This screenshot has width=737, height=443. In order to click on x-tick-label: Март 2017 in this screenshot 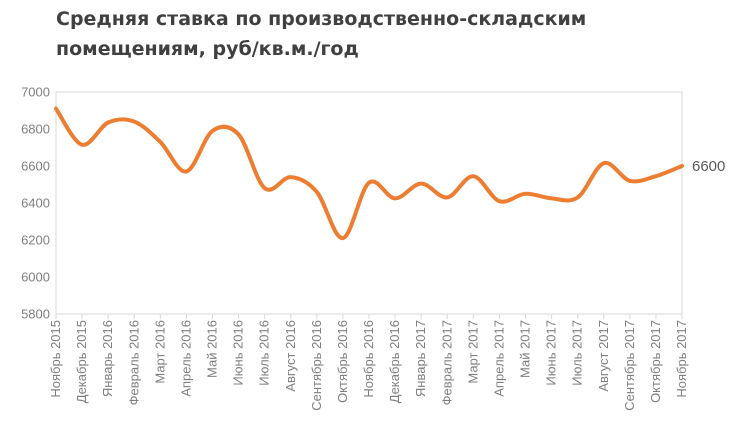, I will do `click(472, 352)`.